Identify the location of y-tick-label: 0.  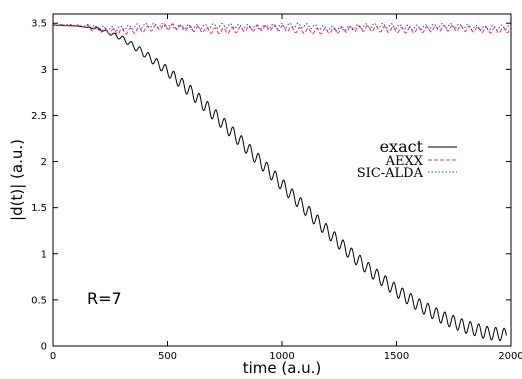
(44, 347).